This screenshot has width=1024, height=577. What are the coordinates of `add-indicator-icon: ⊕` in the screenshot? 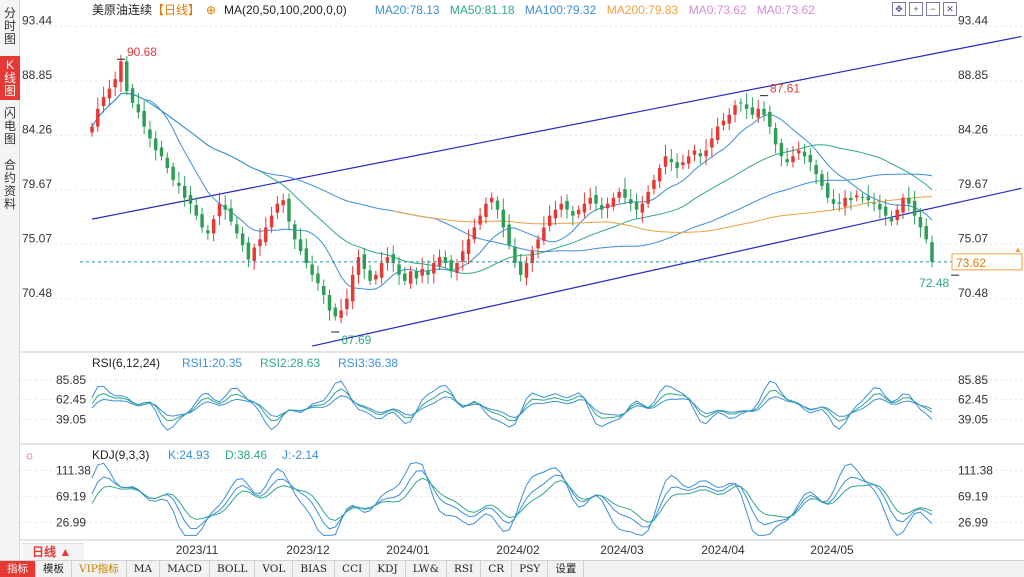 It's located at (211, 10).